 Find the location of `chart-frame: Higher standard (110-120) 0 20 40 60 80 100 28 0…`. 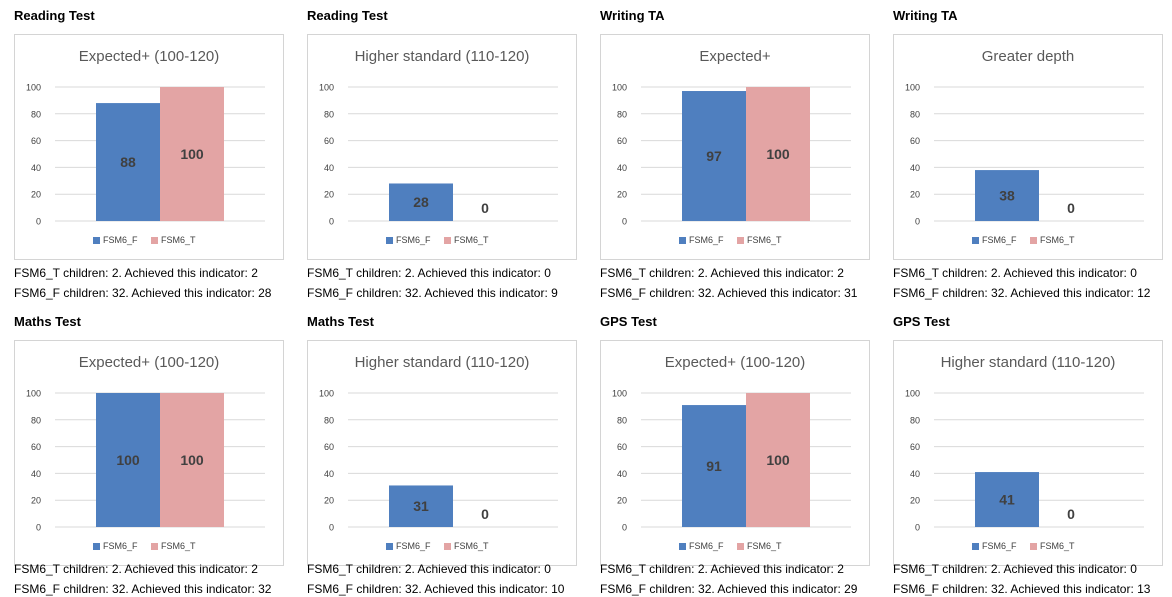

chart-frame: Higher standard (110-120) 0 20 40 60 80 100 28 0… is located at coordinates (442, 147).